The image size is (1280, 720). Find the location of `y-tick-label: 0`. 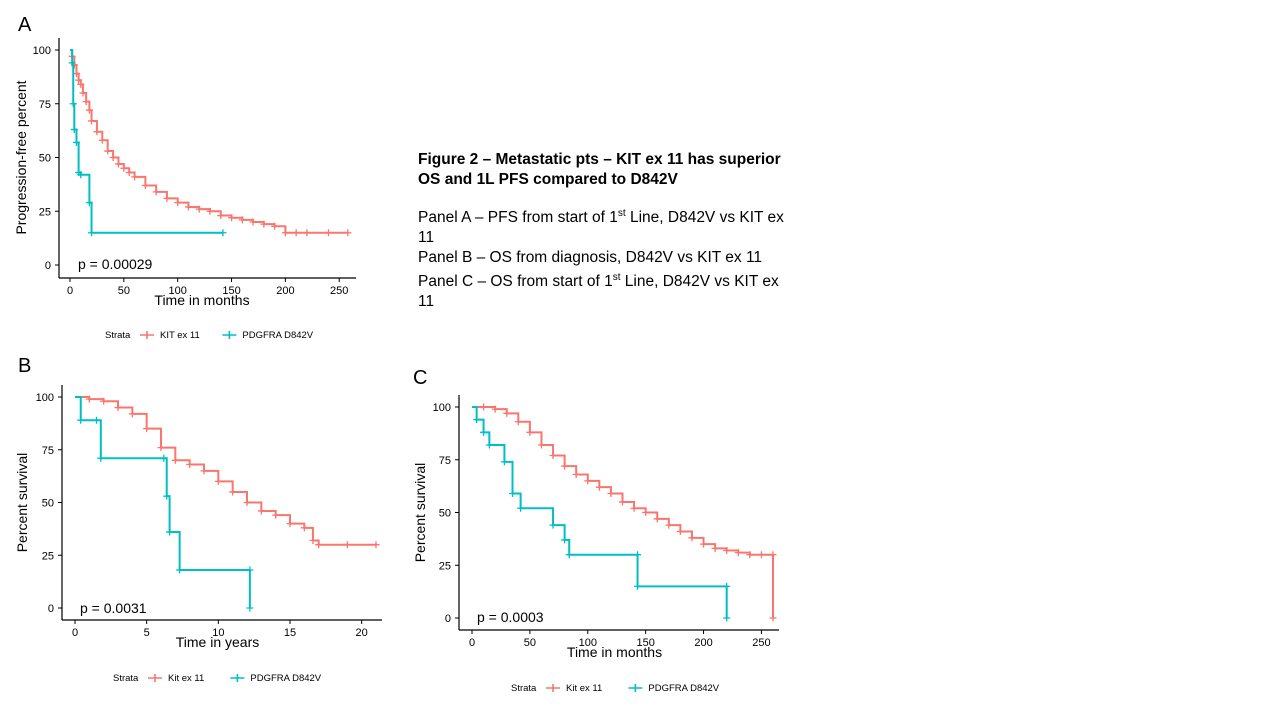

y-tick-label: 0 is located at coordinates (51, 609).